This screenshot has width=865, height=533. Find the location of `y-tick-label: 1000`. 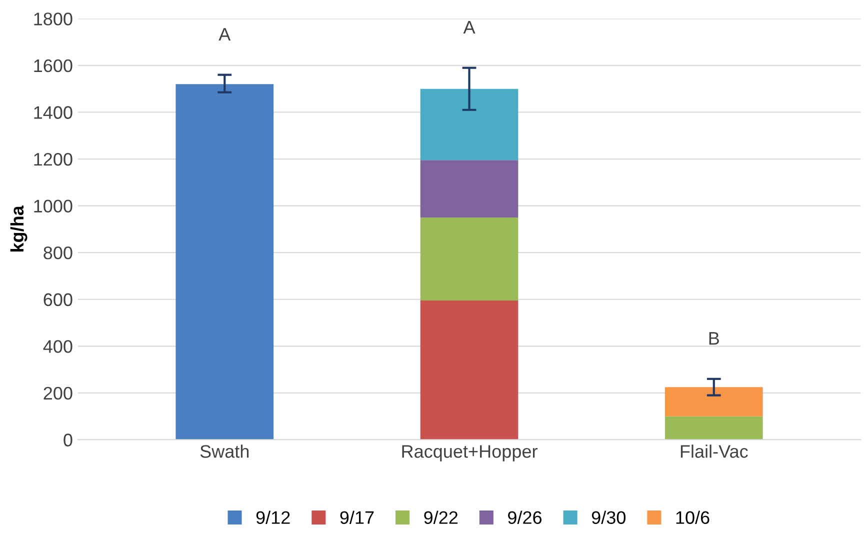

y-tick-label: 1000 is located at coordinates (53, 206).